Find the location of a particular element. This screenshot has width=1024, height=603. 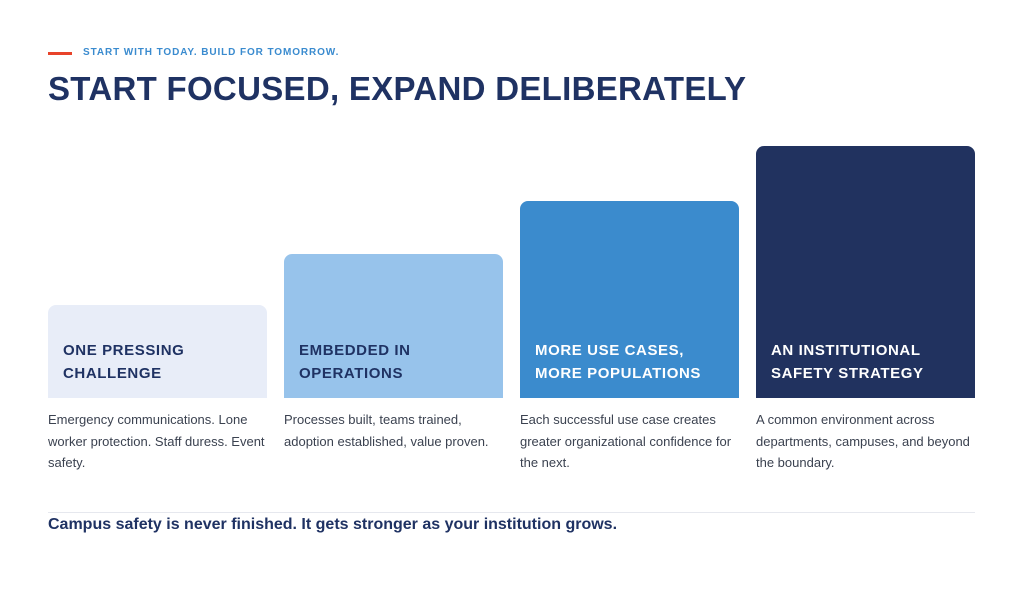

page-title: START FOCUSED, EXPAND DELIBERATELY is located at coordinates (397, 88).